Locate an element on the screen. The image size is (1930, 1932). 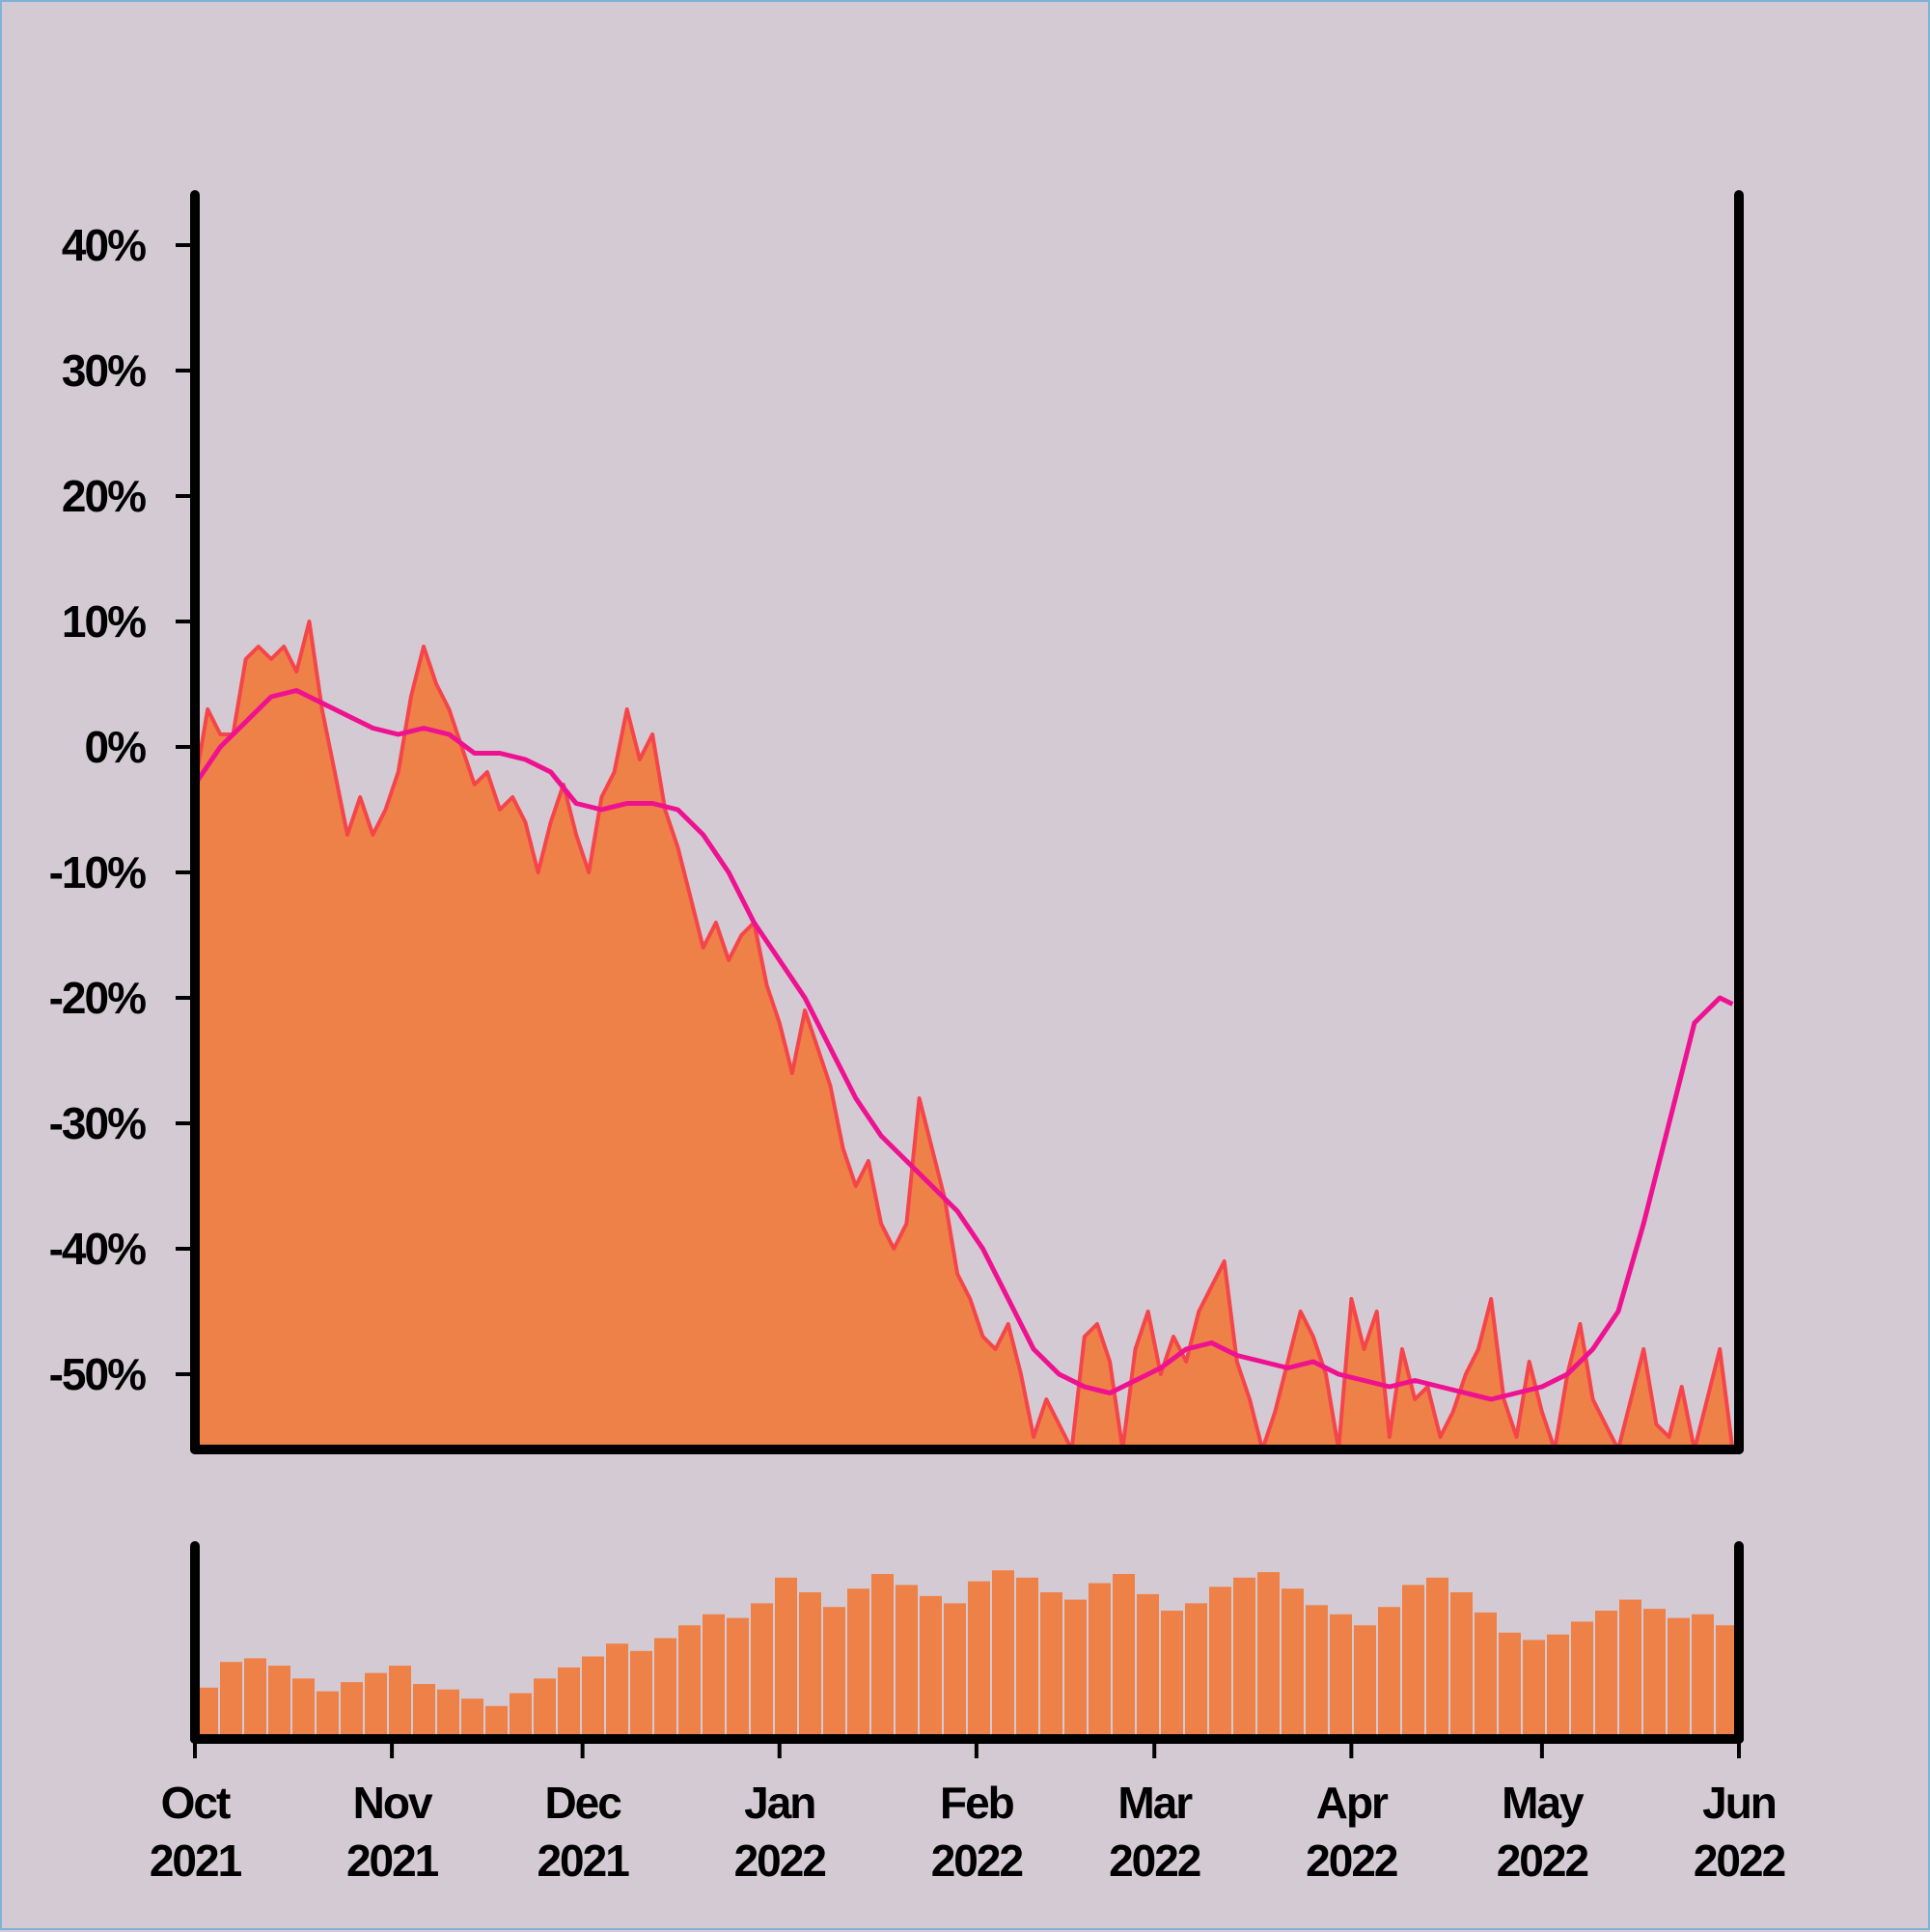
x-tick-month: May is located at coordinates (1543, 1803).